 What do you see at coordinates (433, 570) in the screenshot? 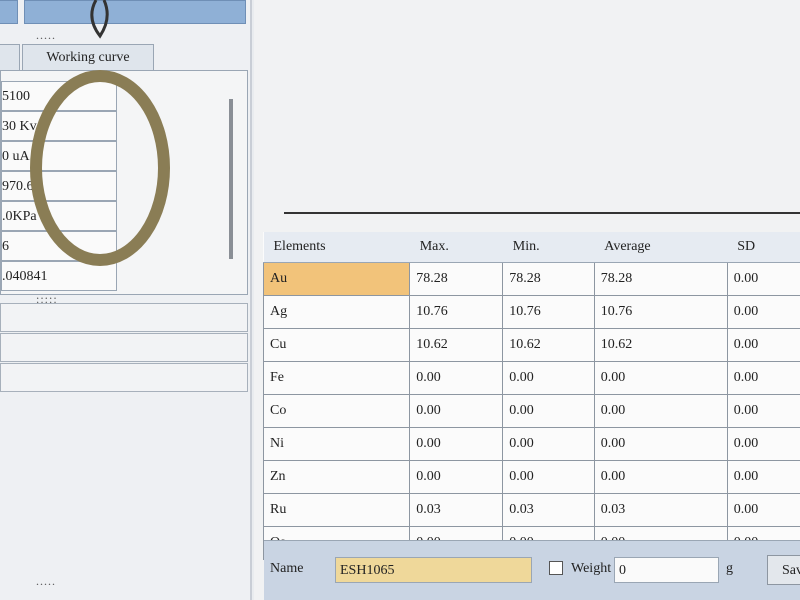
I see `name-input: ESH1065` at bounding box center [433, 570].